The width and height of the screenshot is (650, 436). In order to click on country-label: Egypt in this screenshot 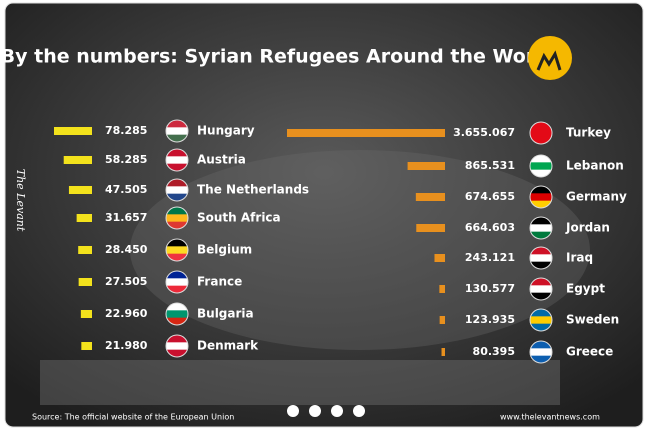, I will do `click(585, 289)`.